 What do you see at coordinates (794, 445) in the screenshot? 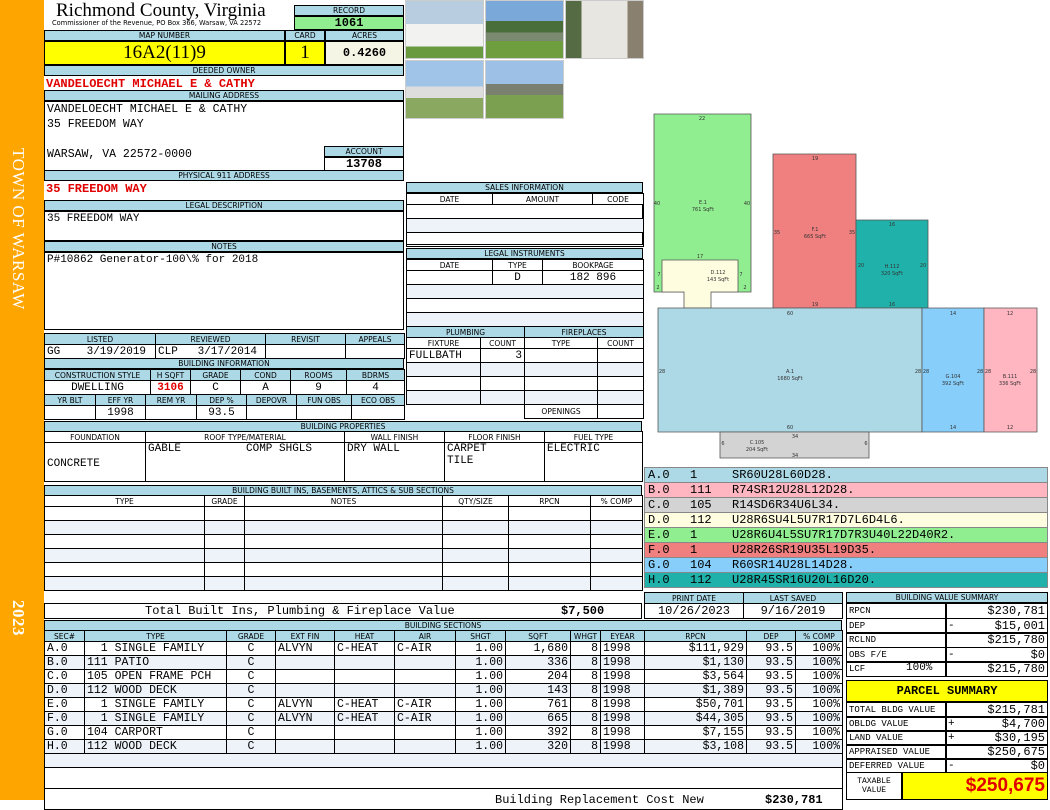
I see `sketch-section-C` at bounding box center [794, 445].